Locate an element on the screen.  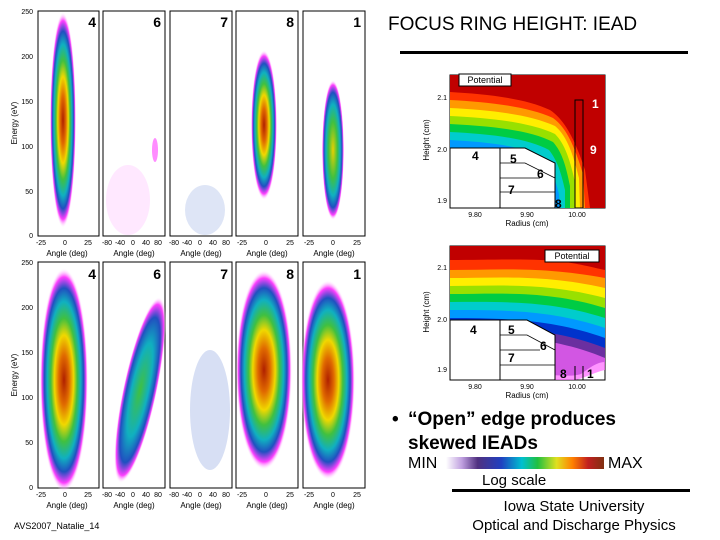
iead-panel-label: 8 is located at coordinates (290, 22).